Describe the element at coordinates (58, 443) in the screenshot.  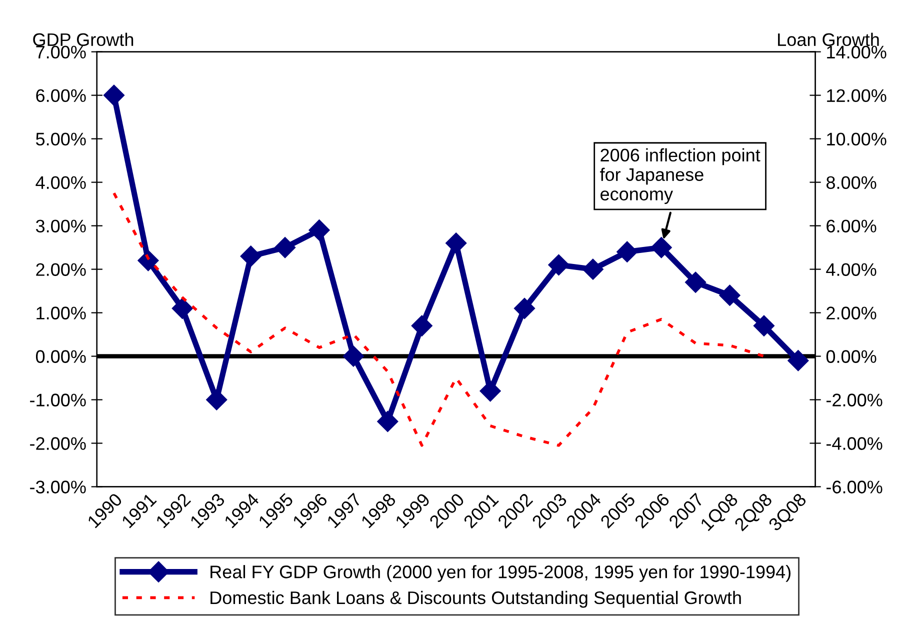
I see `y-tick-label: -2.00%` at that location.